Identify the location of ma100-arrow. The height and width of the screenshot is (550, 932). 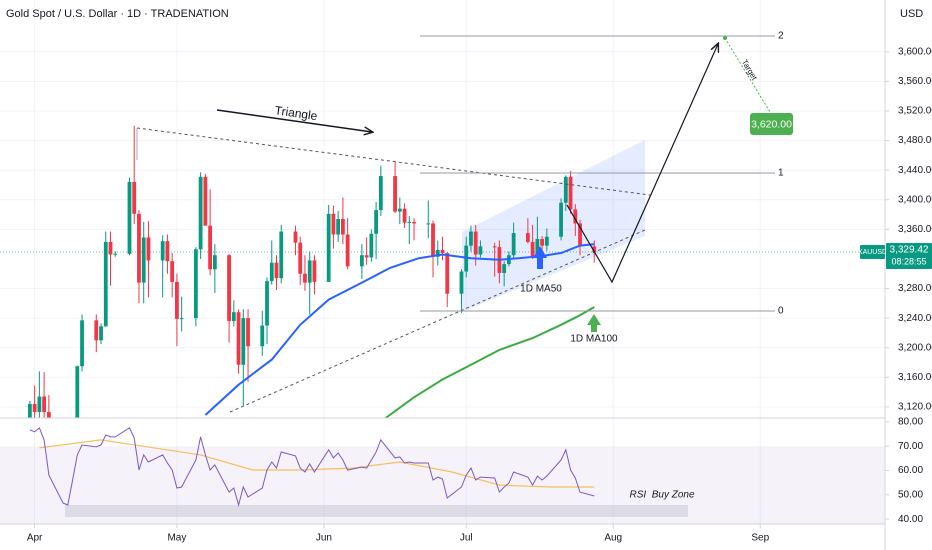
(594, 323).